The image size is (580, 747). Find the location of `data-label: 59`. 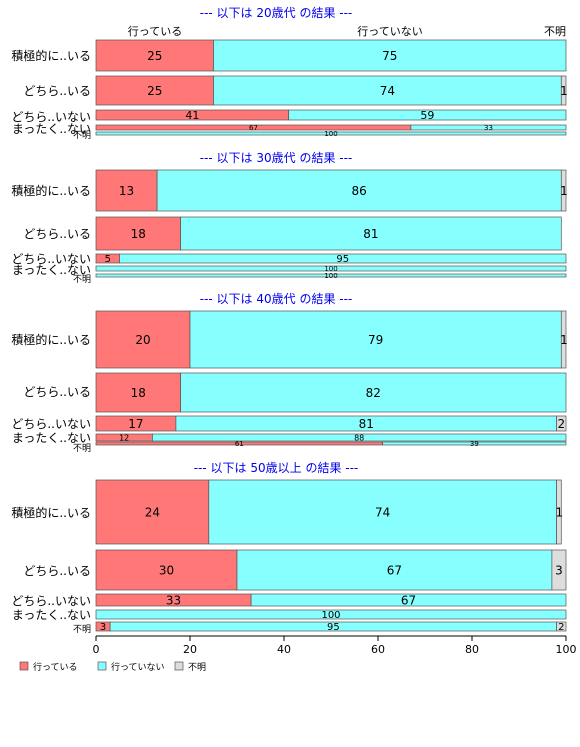

data-label: 59 is located at coordinates (427, 115).